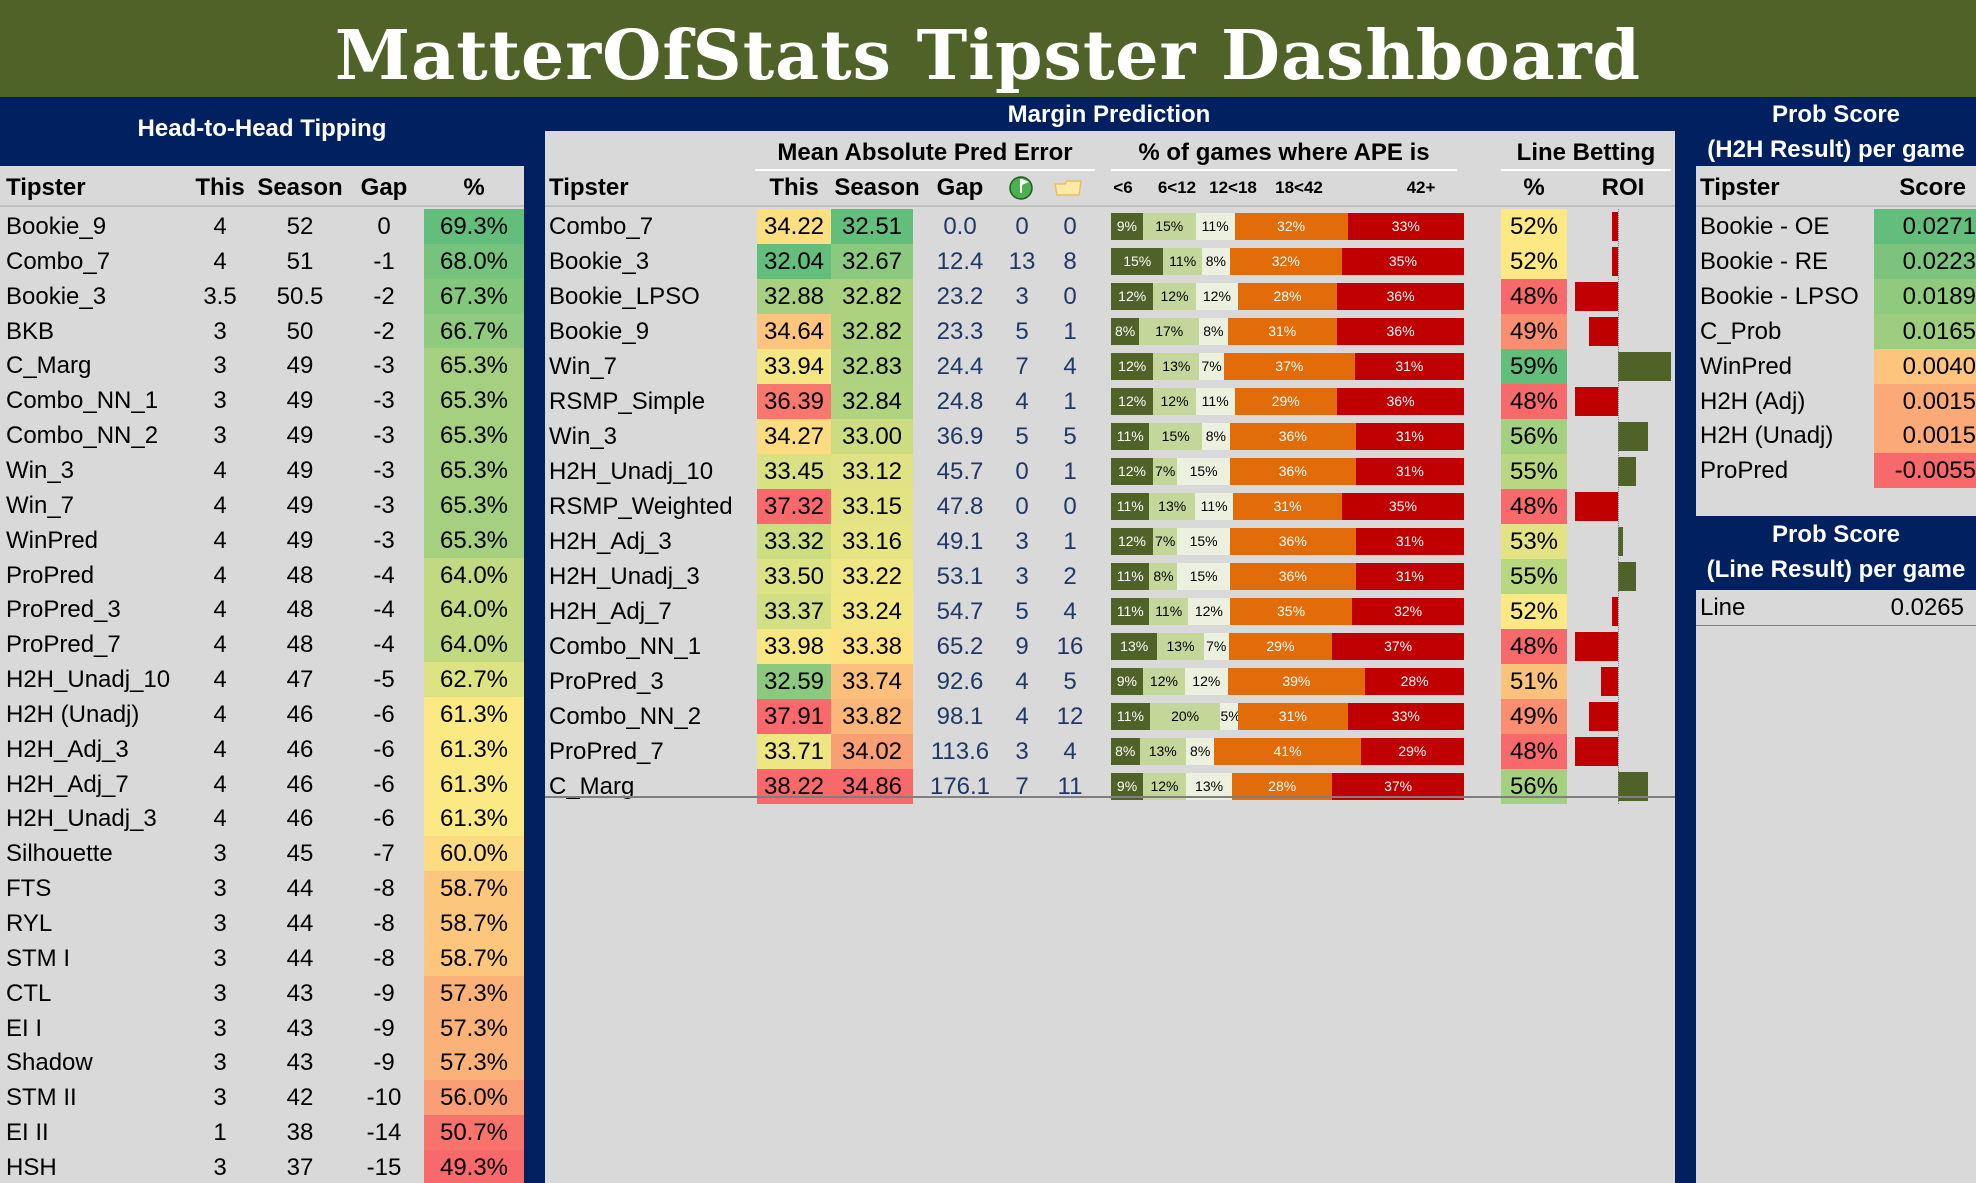 This screenshot has width=1976, height=1183. Describe the element at coordinates (1534, 576) in the screenshot. I see `line-pct: 55%` at that location.